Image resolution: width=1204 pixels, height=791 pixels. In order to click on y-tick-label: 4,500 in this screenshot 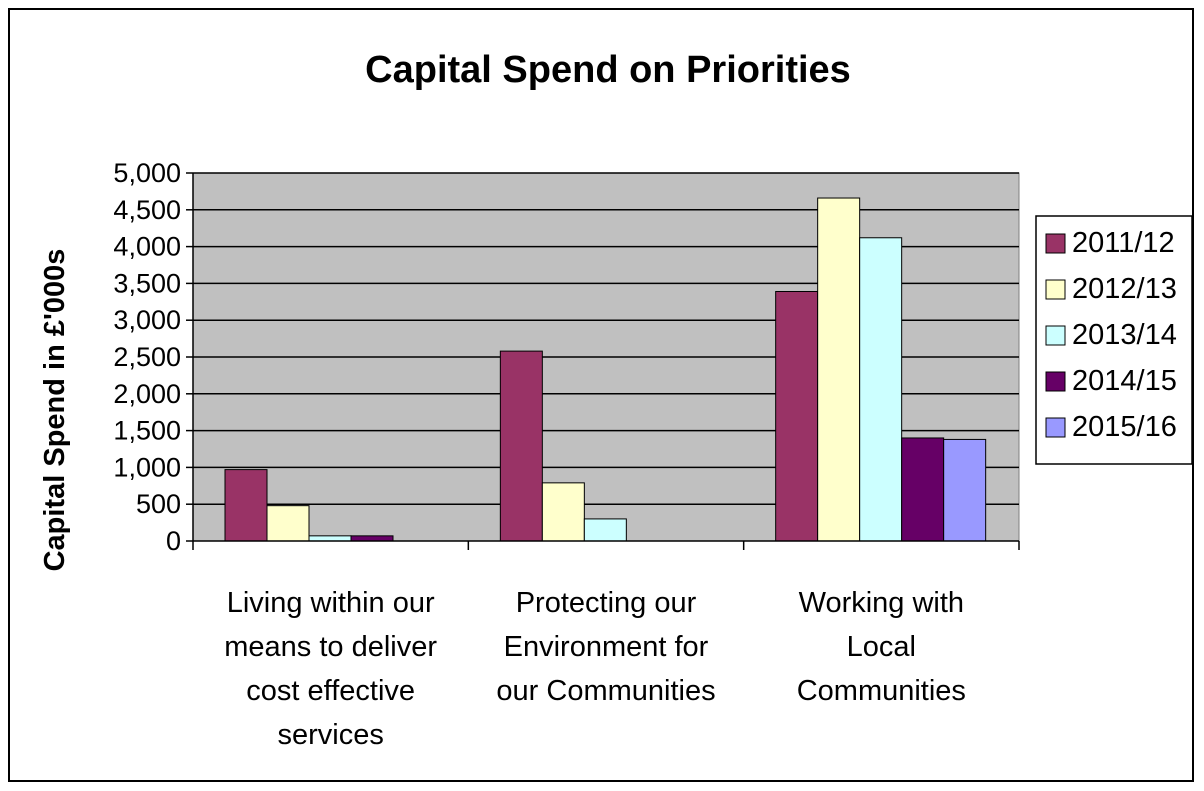, I will do `click(147, 210)`.